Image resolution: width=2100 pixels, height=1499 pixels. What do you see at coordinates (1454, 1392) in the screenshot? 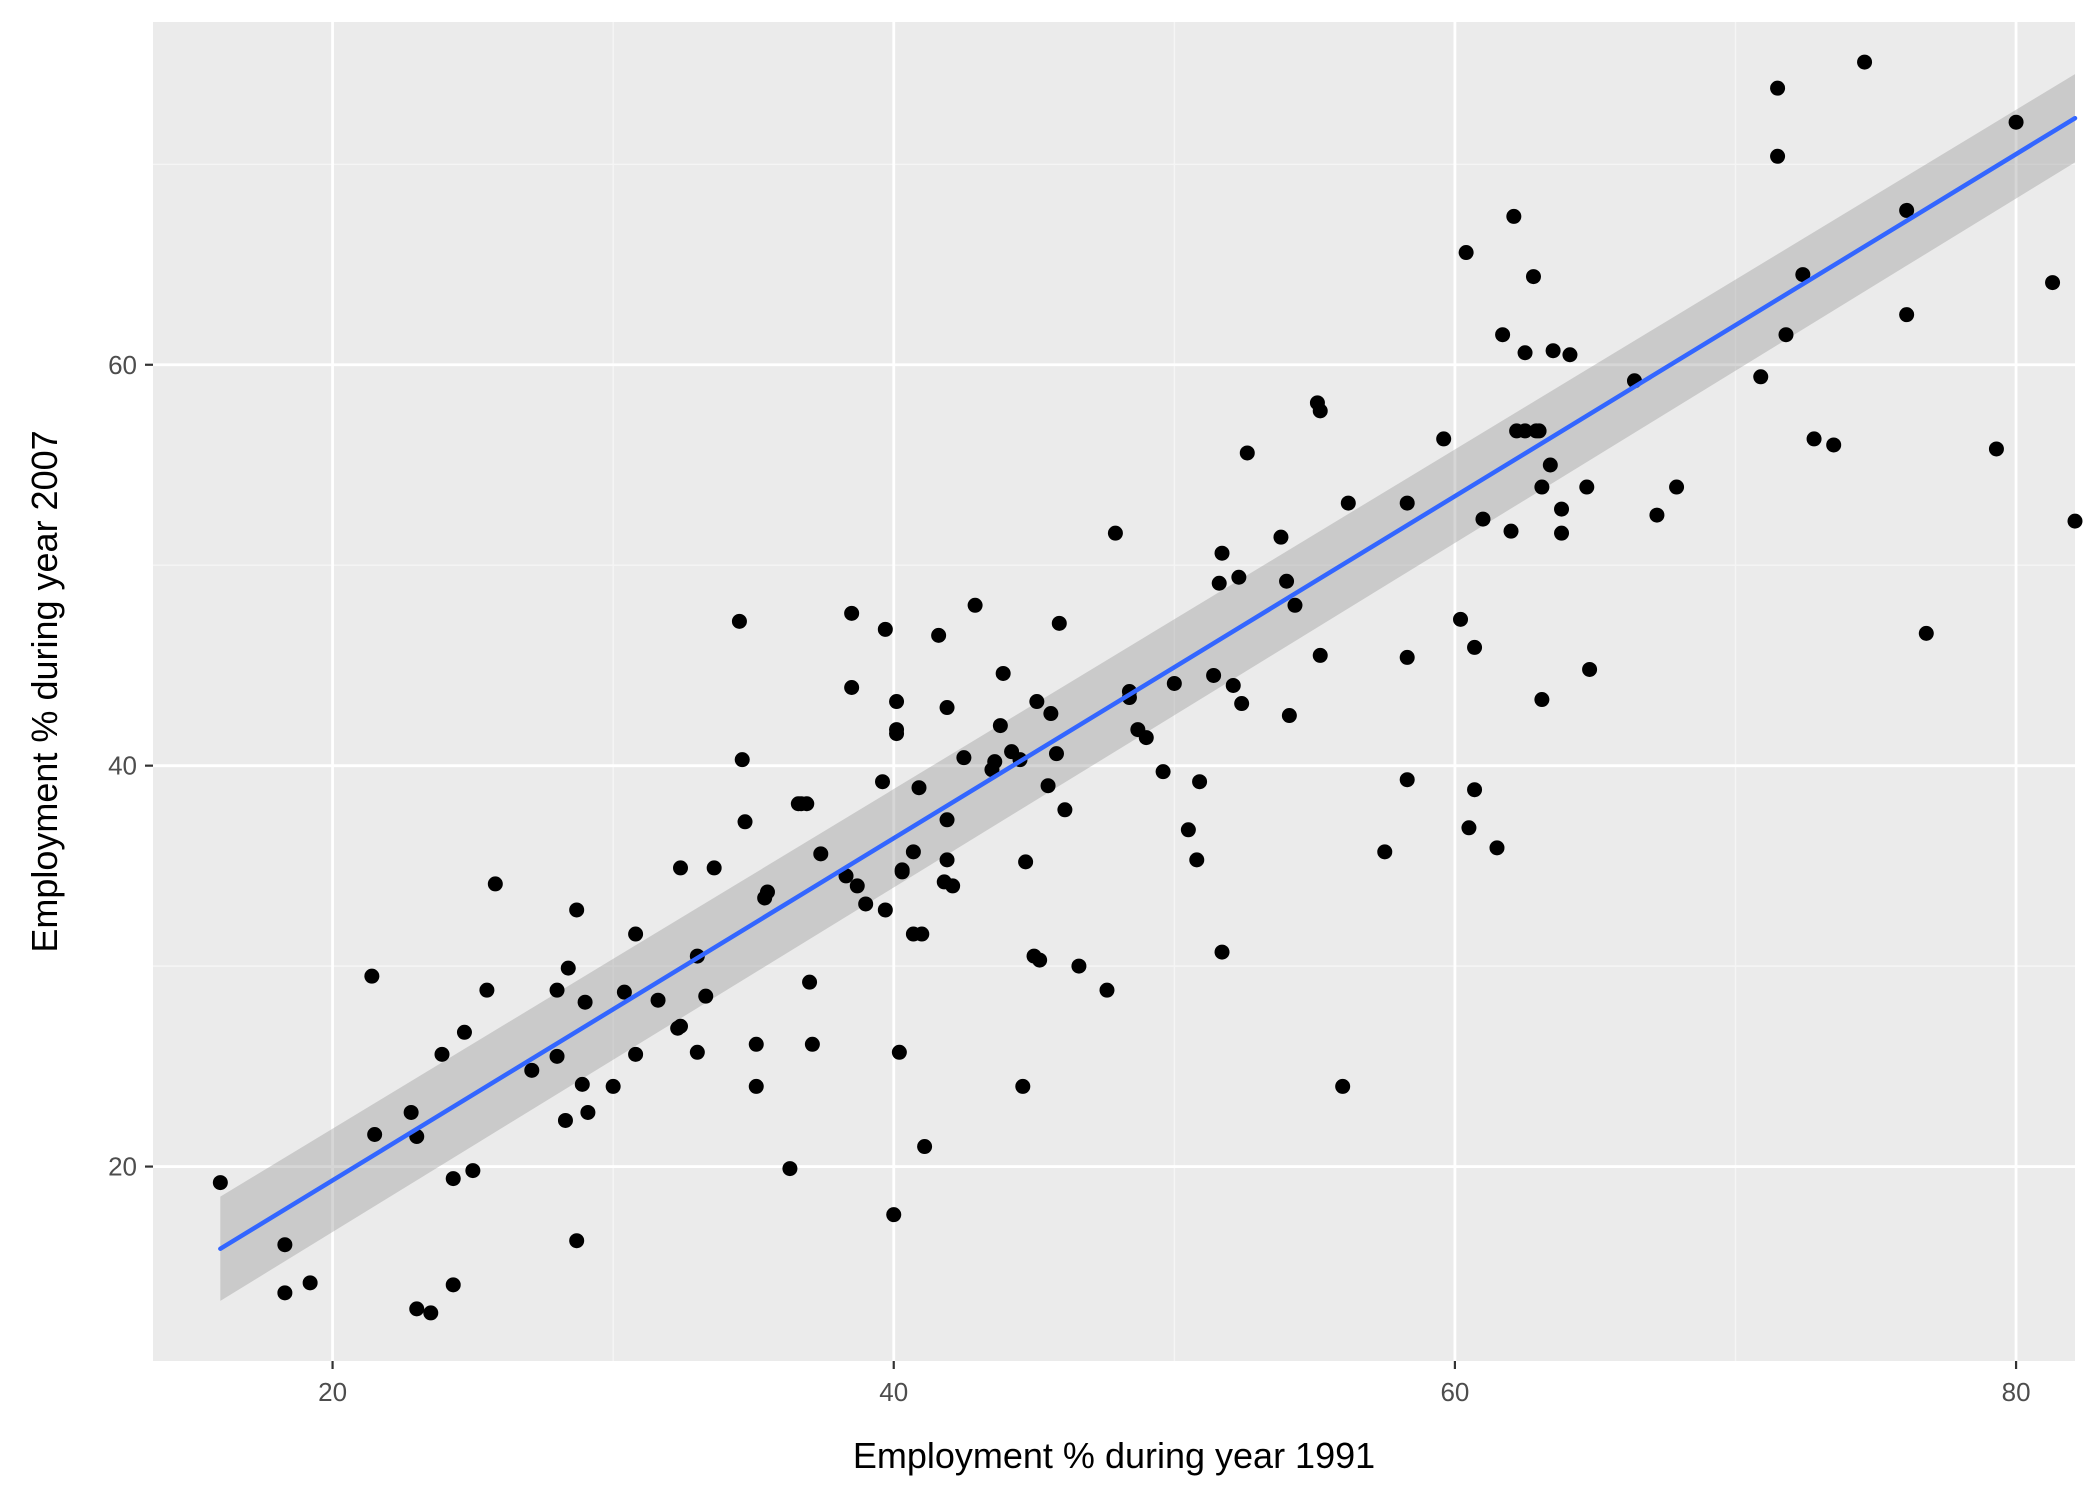
I see `x-tick-label: 60` at bounding box center [1454, 1392].